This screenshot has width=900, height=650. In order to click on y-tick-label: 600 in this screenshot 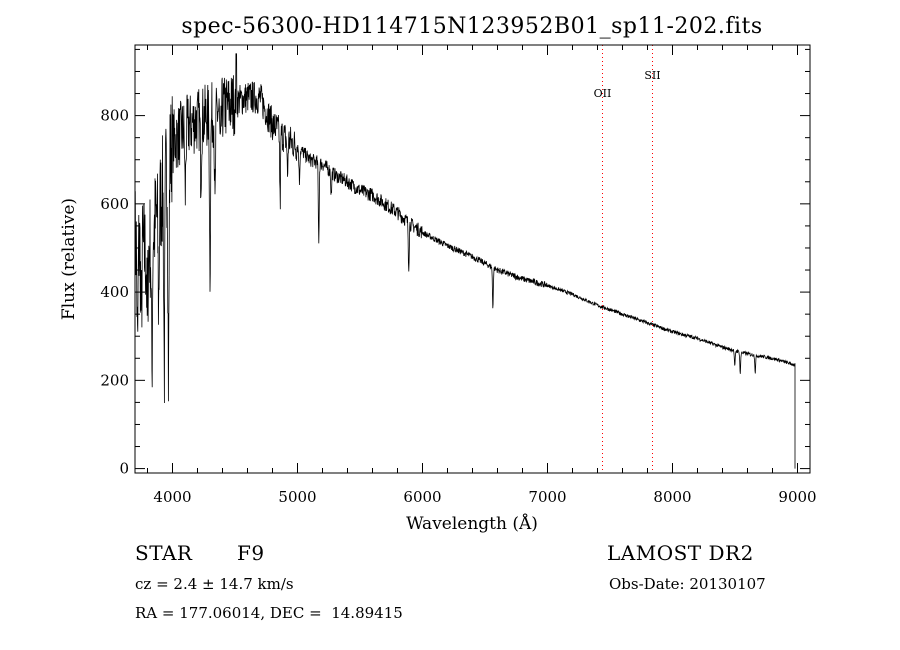, I will do `click(114, 204)`.